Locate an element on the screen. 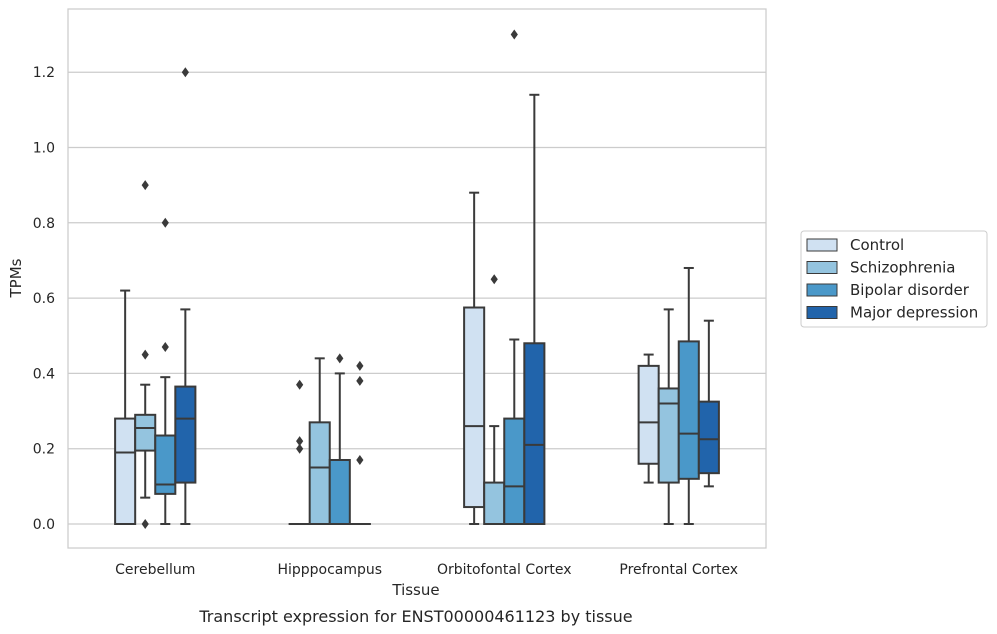 The height and width of the screenshot is (634, 997). y-tick-label: 0.0 is located at coordinates (44, 525).